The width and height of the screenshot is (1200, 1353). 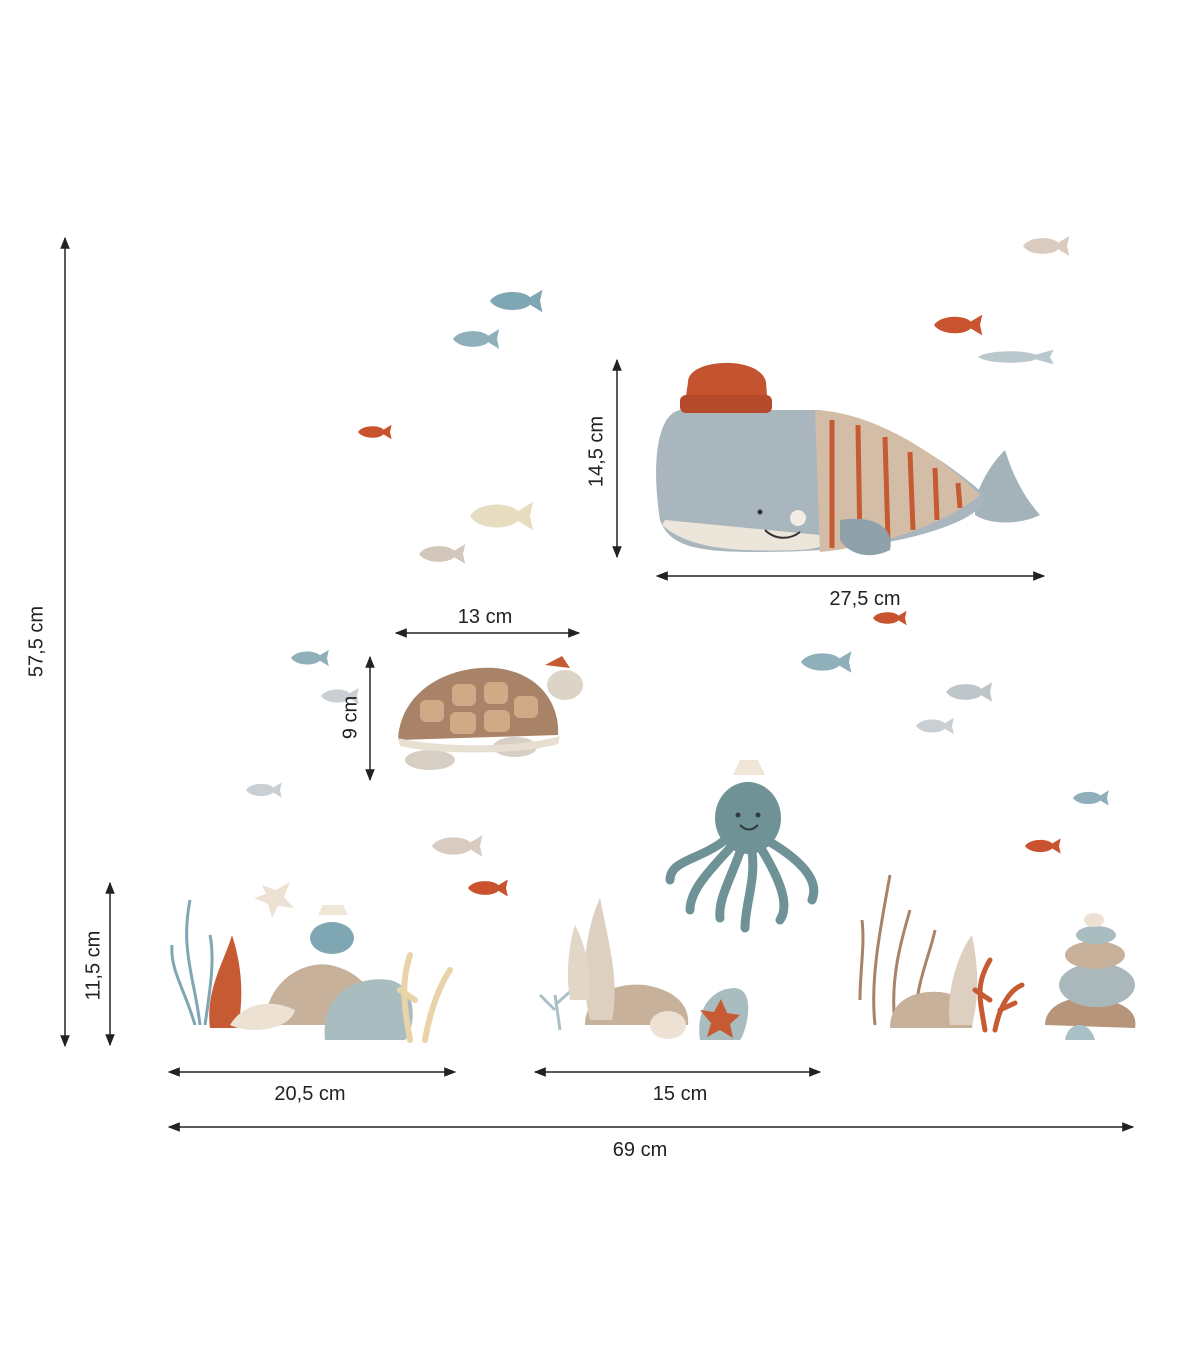 I want to click on left-reef-illustration, so click(x=311, y=962).